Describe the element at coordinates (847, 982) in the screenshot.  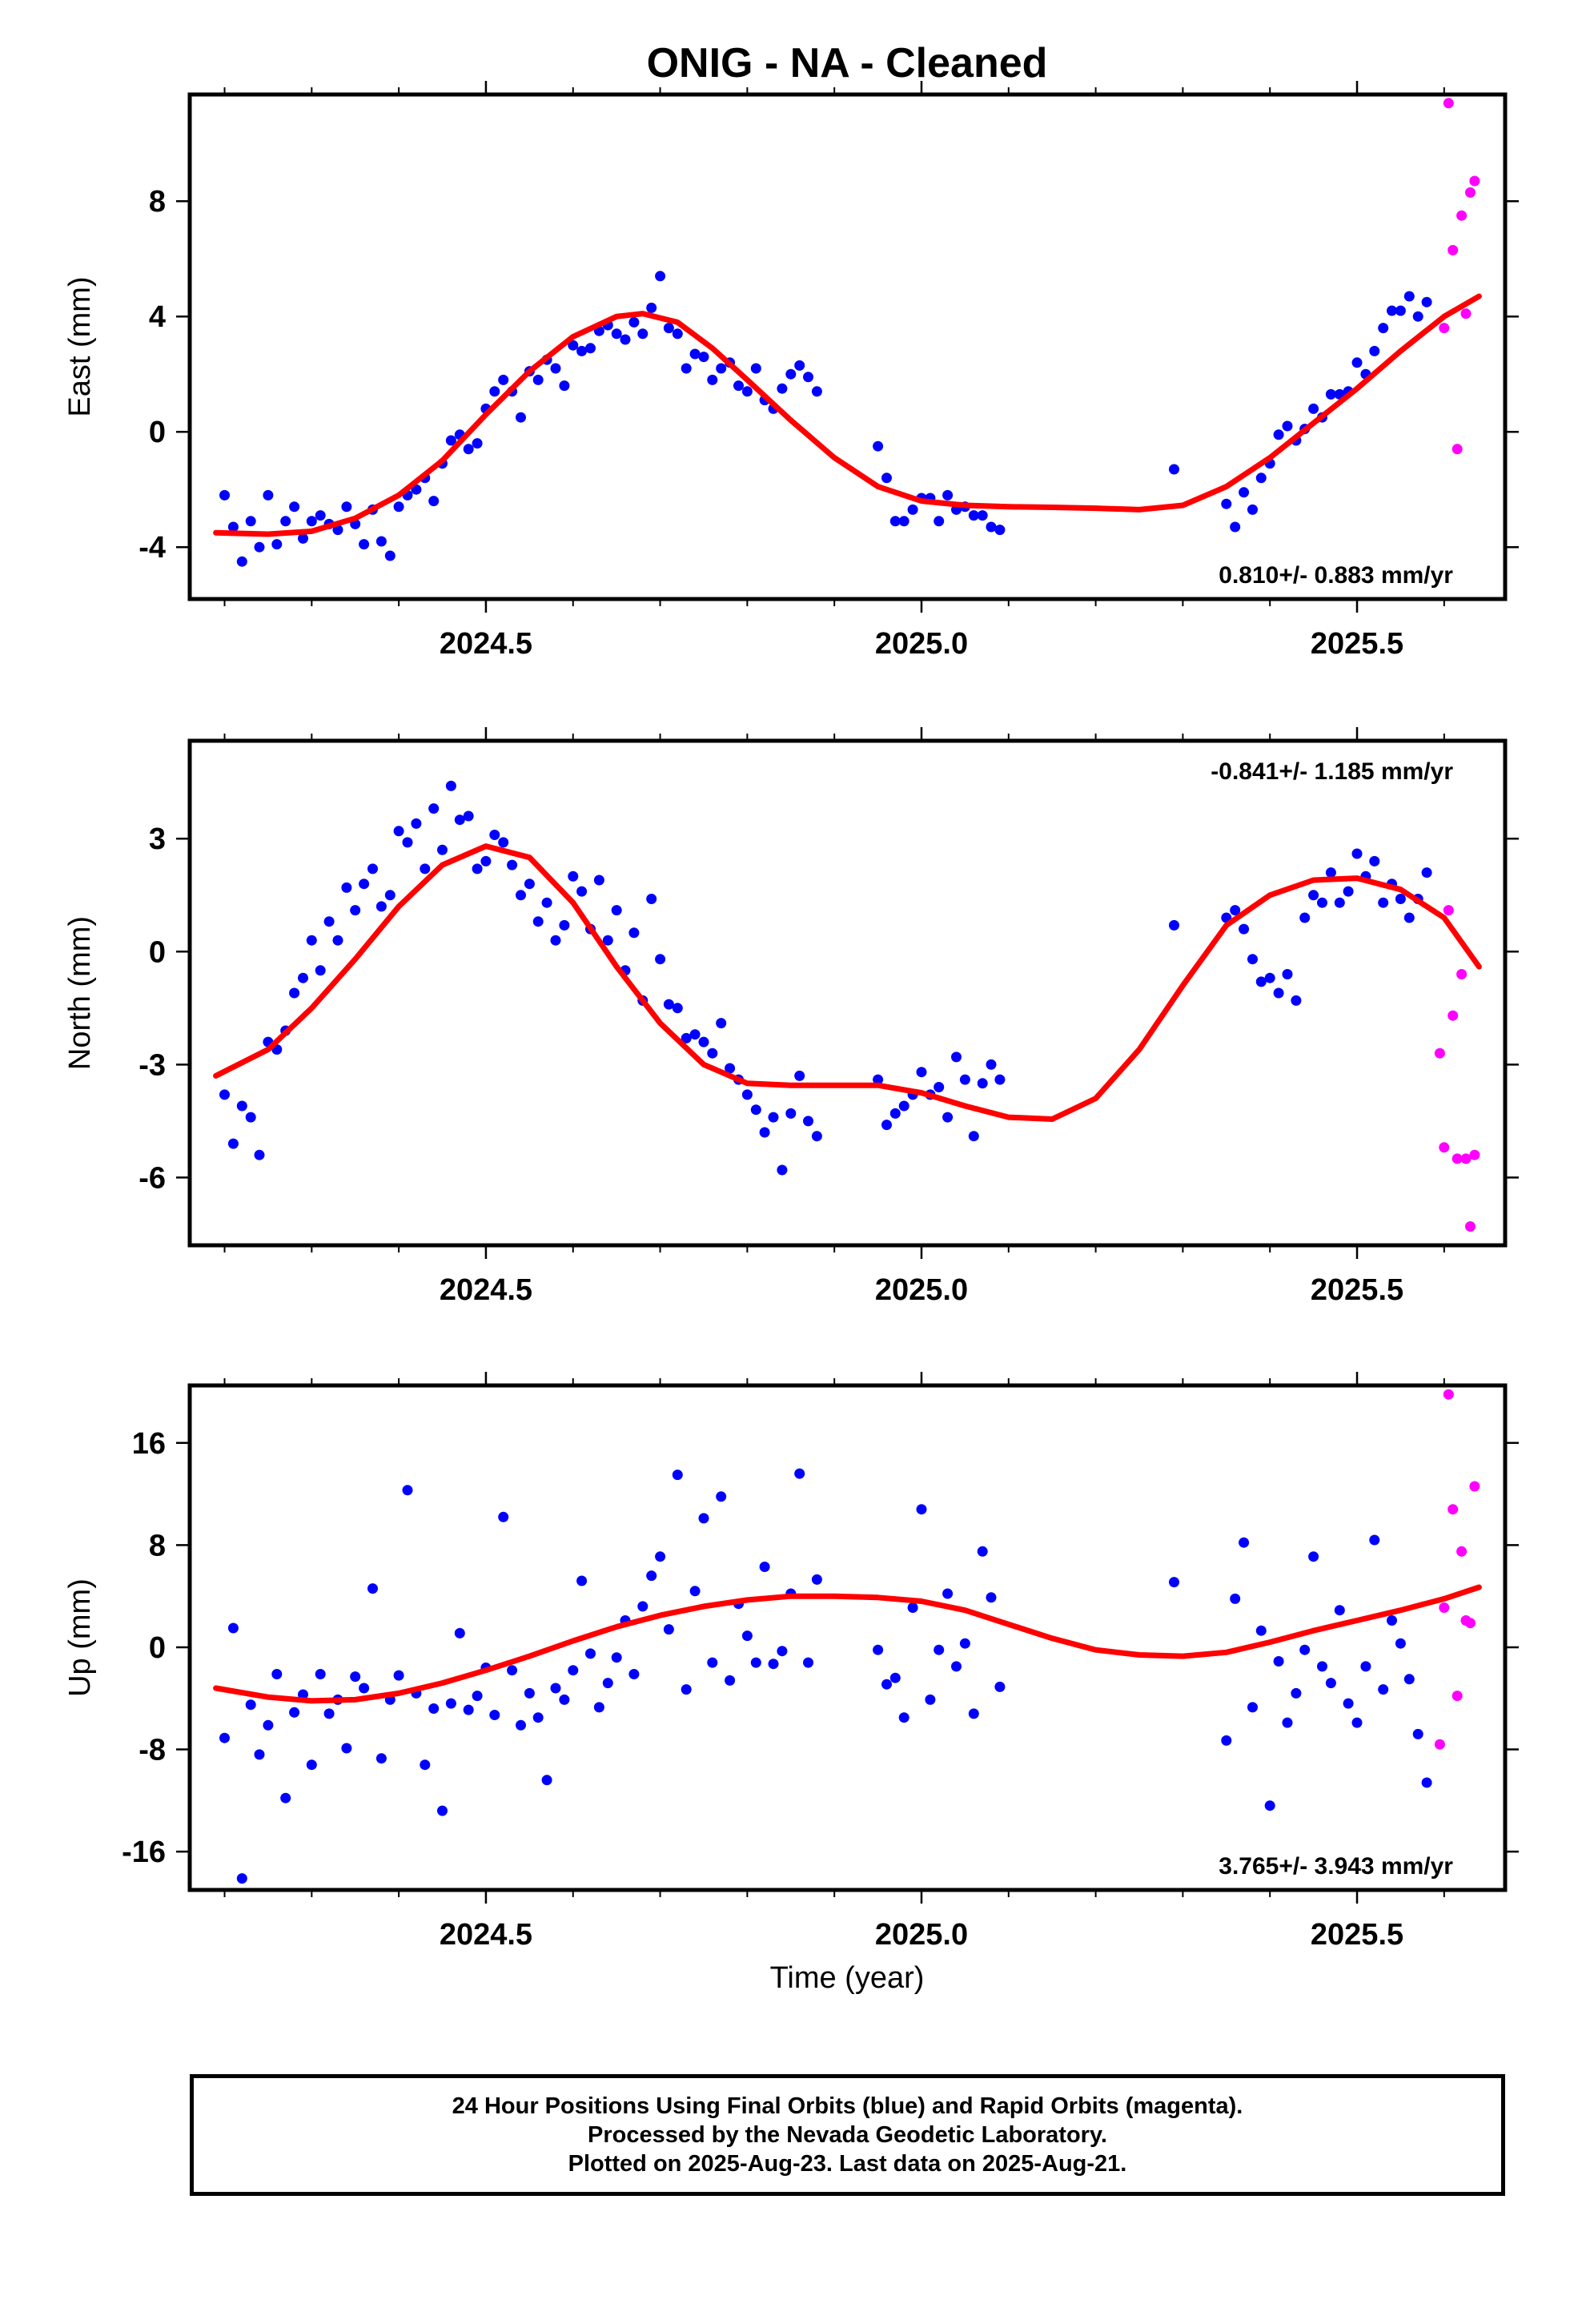
I see `north-model-curve` at that location.